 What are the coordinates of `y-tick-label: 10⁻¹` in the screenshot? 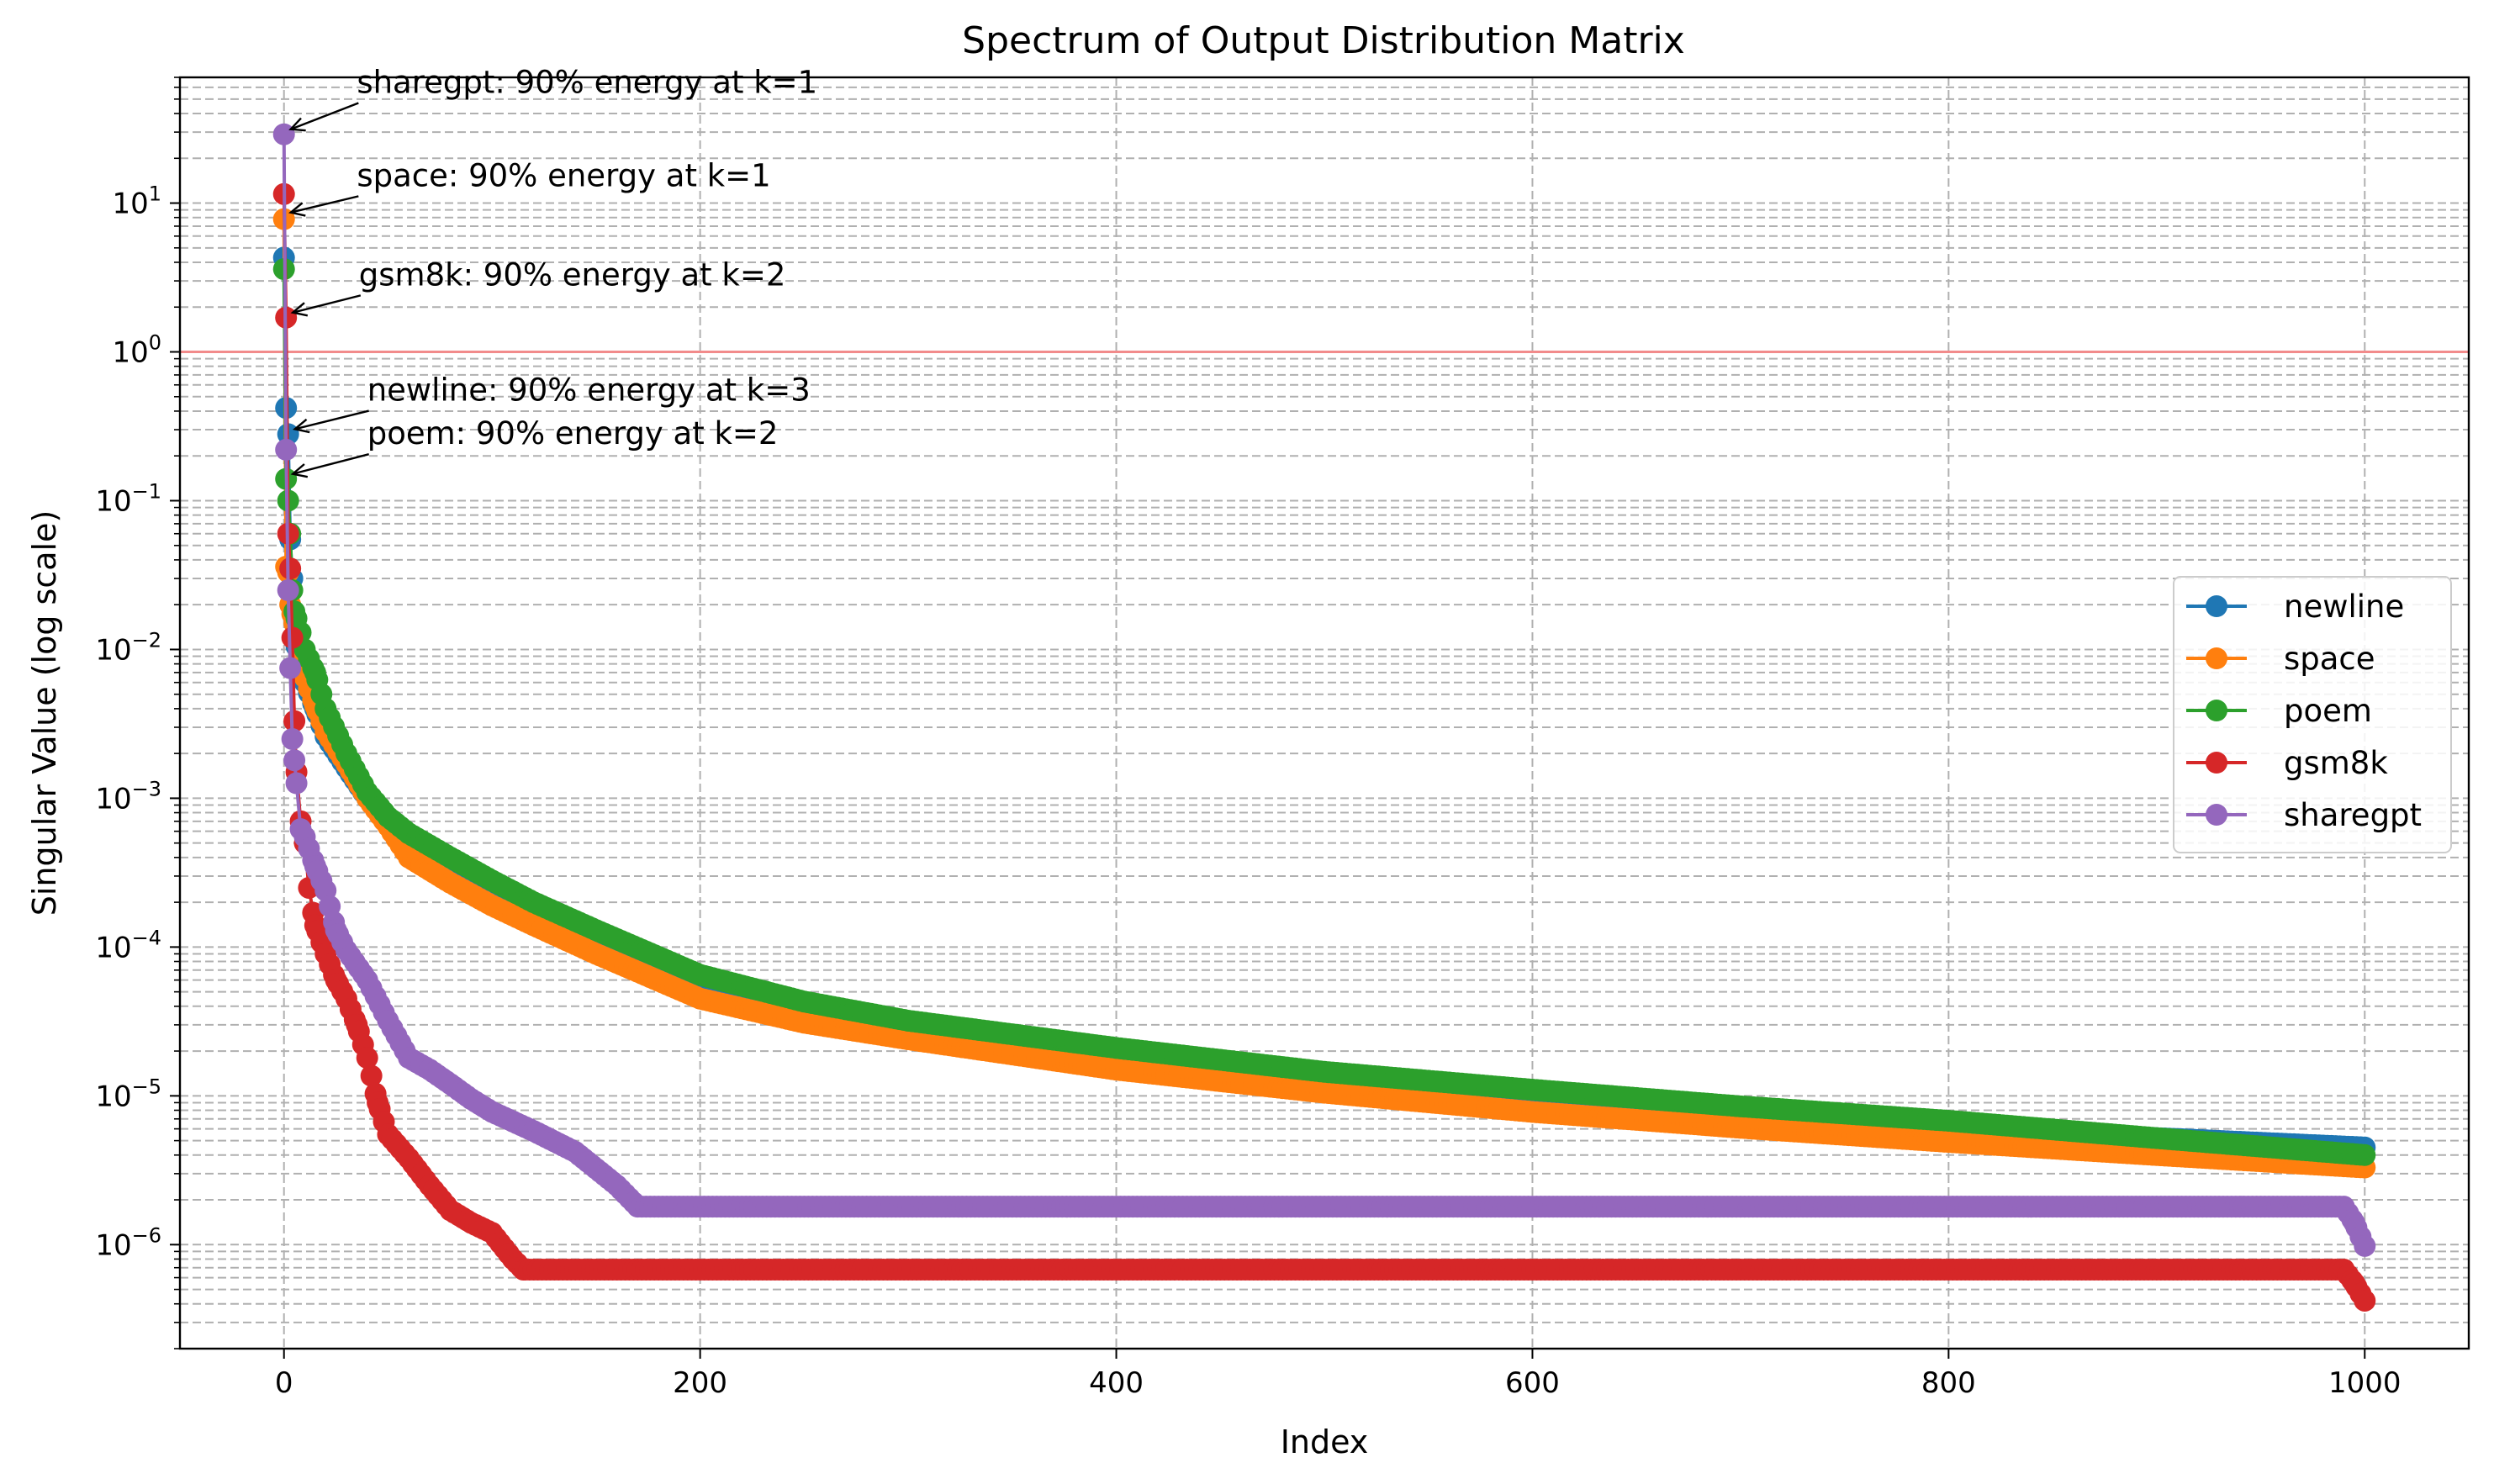 It's located at (128, 499).